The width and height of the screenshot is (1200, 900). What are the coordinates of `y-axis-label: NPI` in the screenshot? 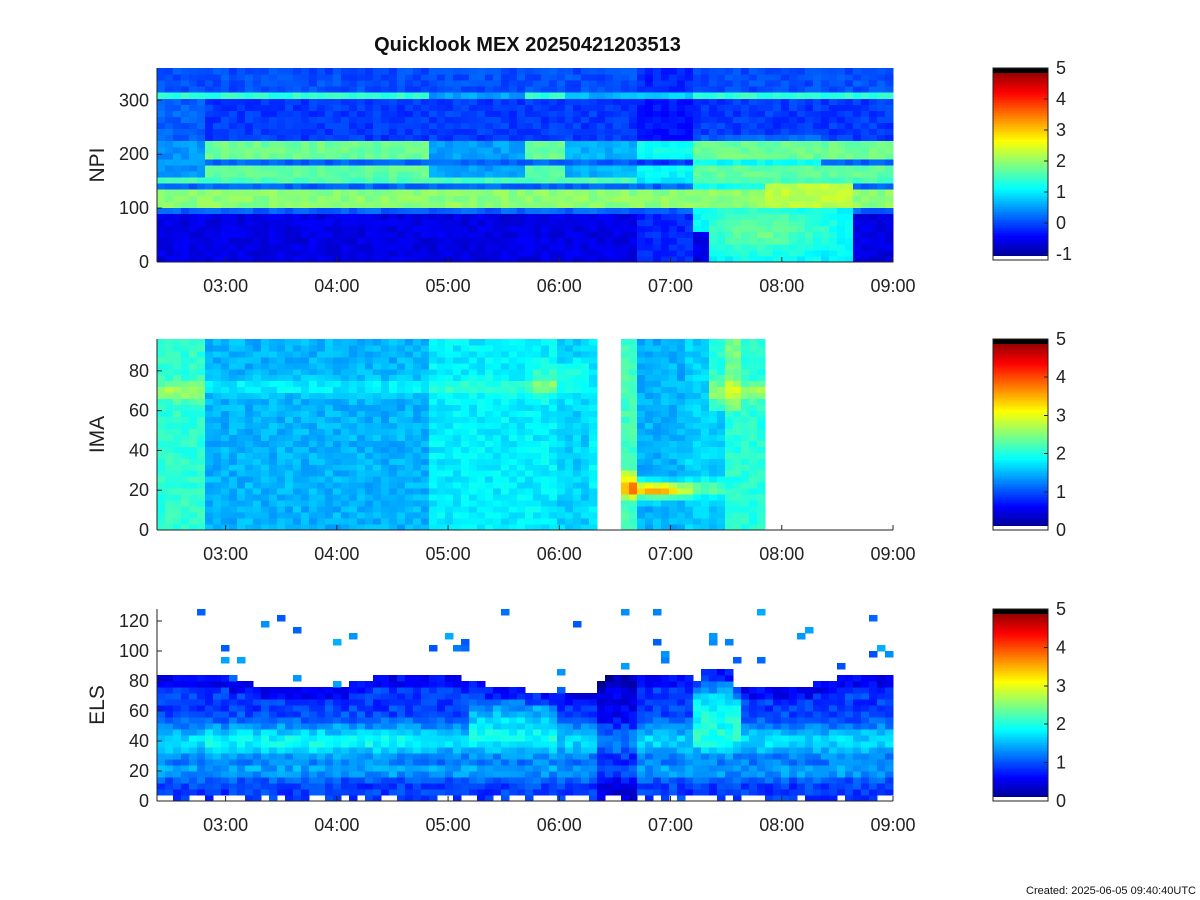 It's located at (97, 164).